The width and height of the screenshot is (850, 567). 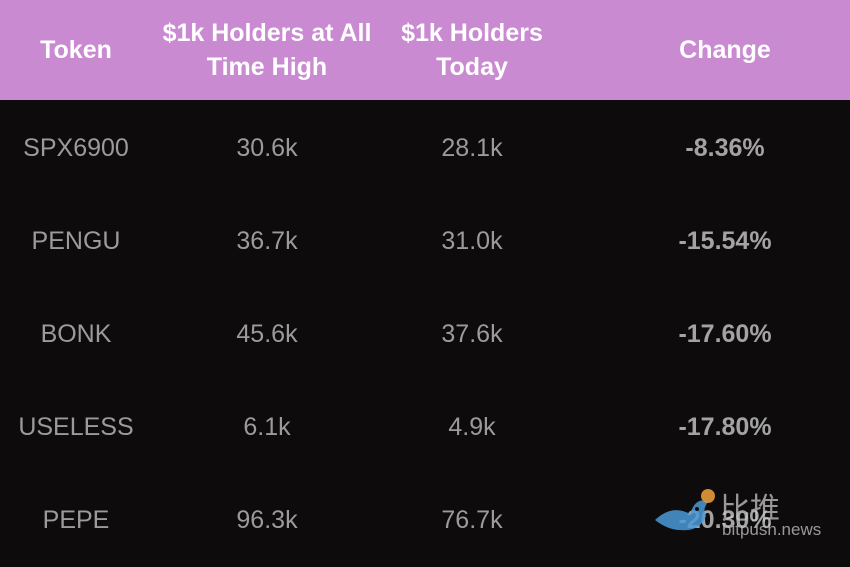 I want to click on watermark-logo-text: 比推, so click(x=750, y=509).